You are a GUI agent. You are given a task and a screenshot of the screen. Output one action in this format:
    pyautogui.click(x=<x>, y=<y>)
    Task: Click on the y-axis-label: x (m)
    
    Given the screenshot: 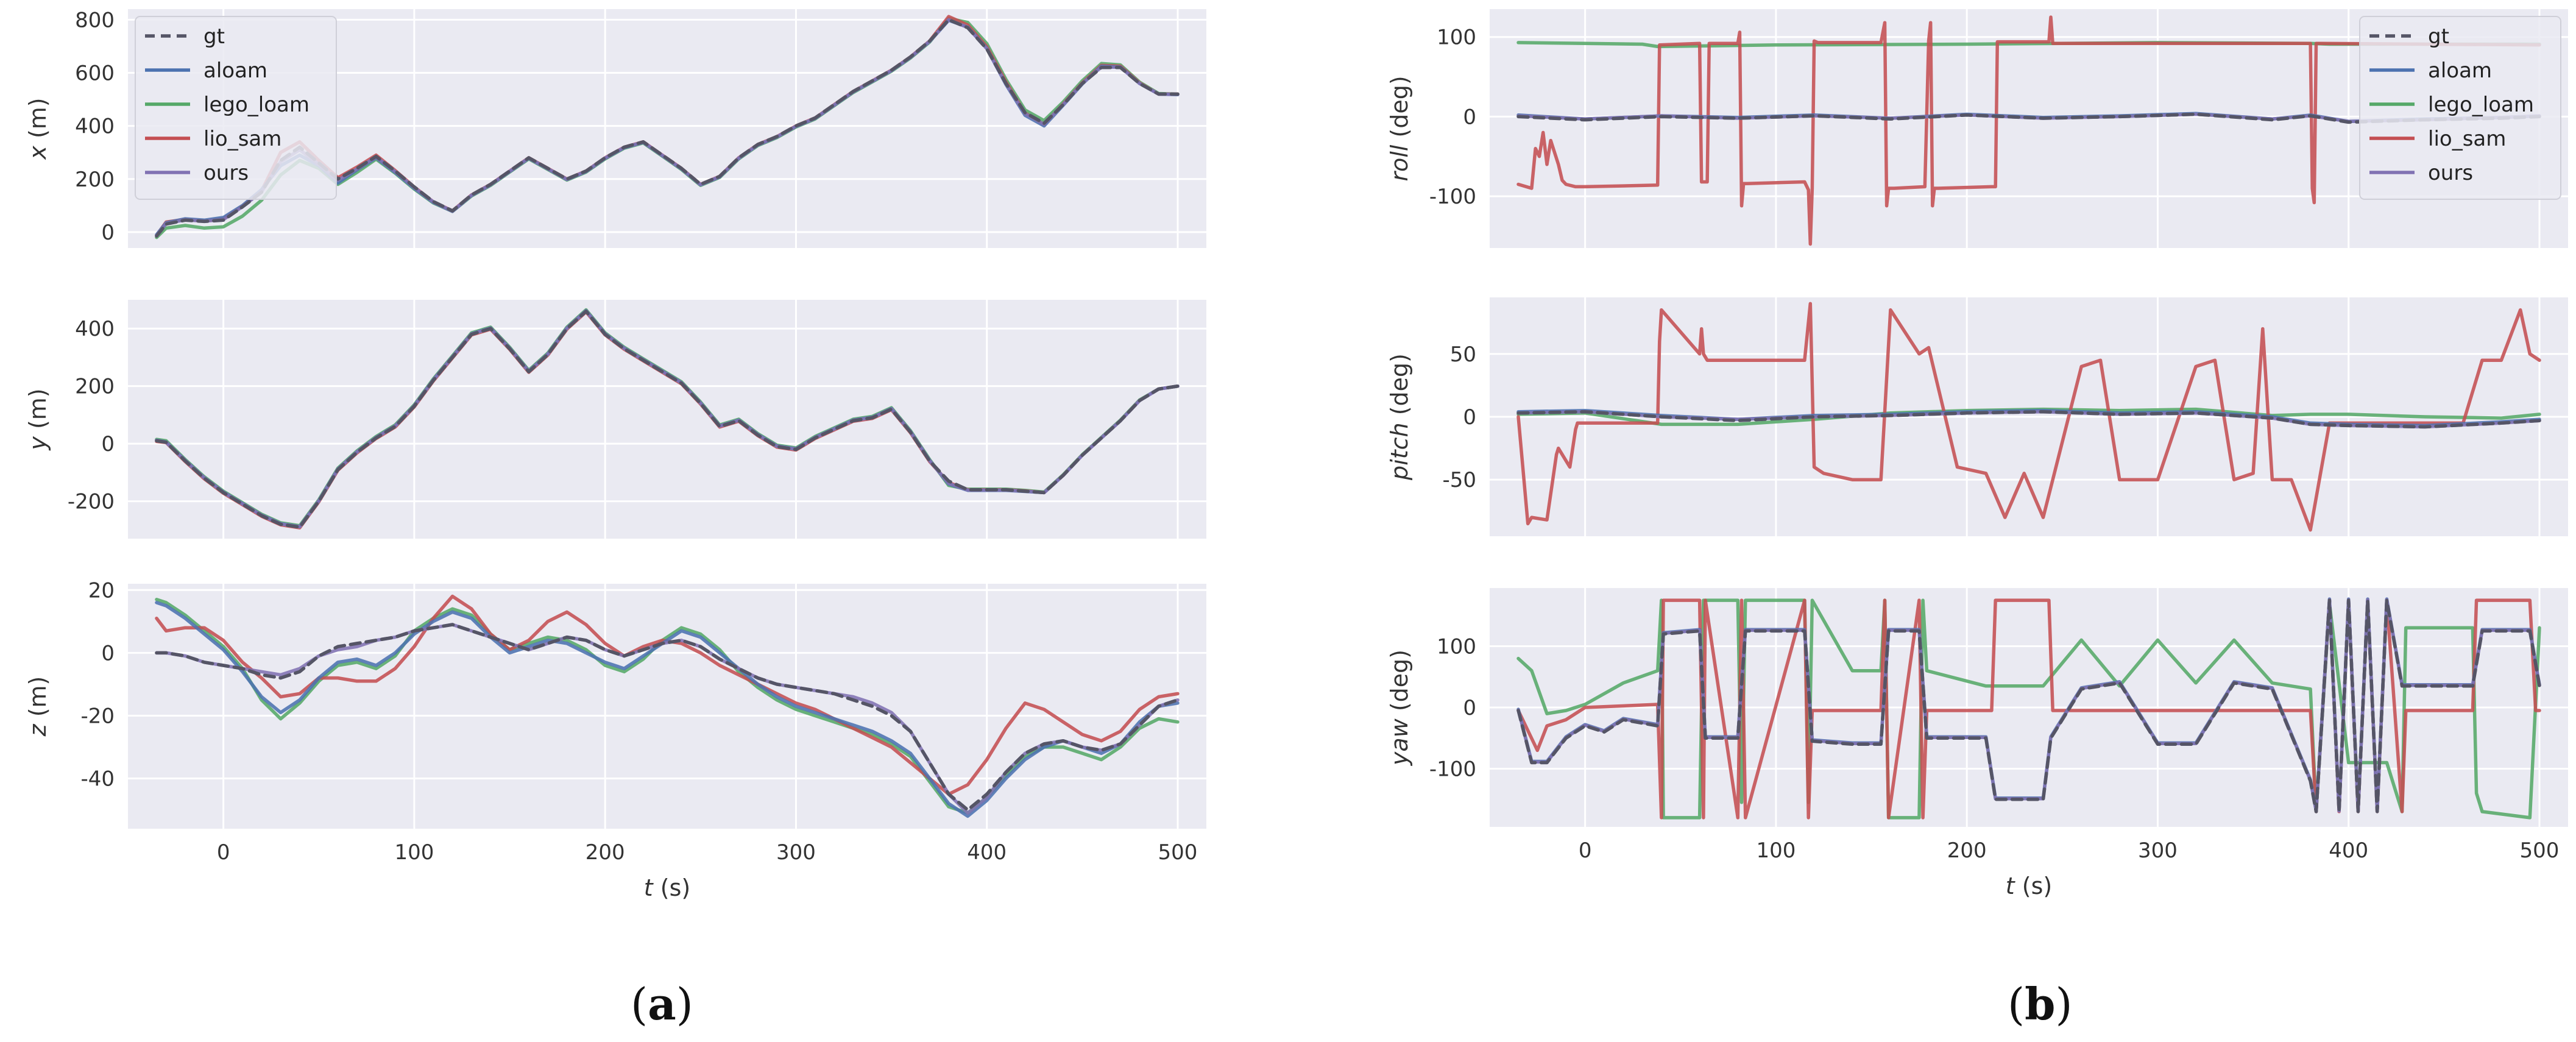 What is the action you would take?
    pyautogui.click(x=37, y=129)
    